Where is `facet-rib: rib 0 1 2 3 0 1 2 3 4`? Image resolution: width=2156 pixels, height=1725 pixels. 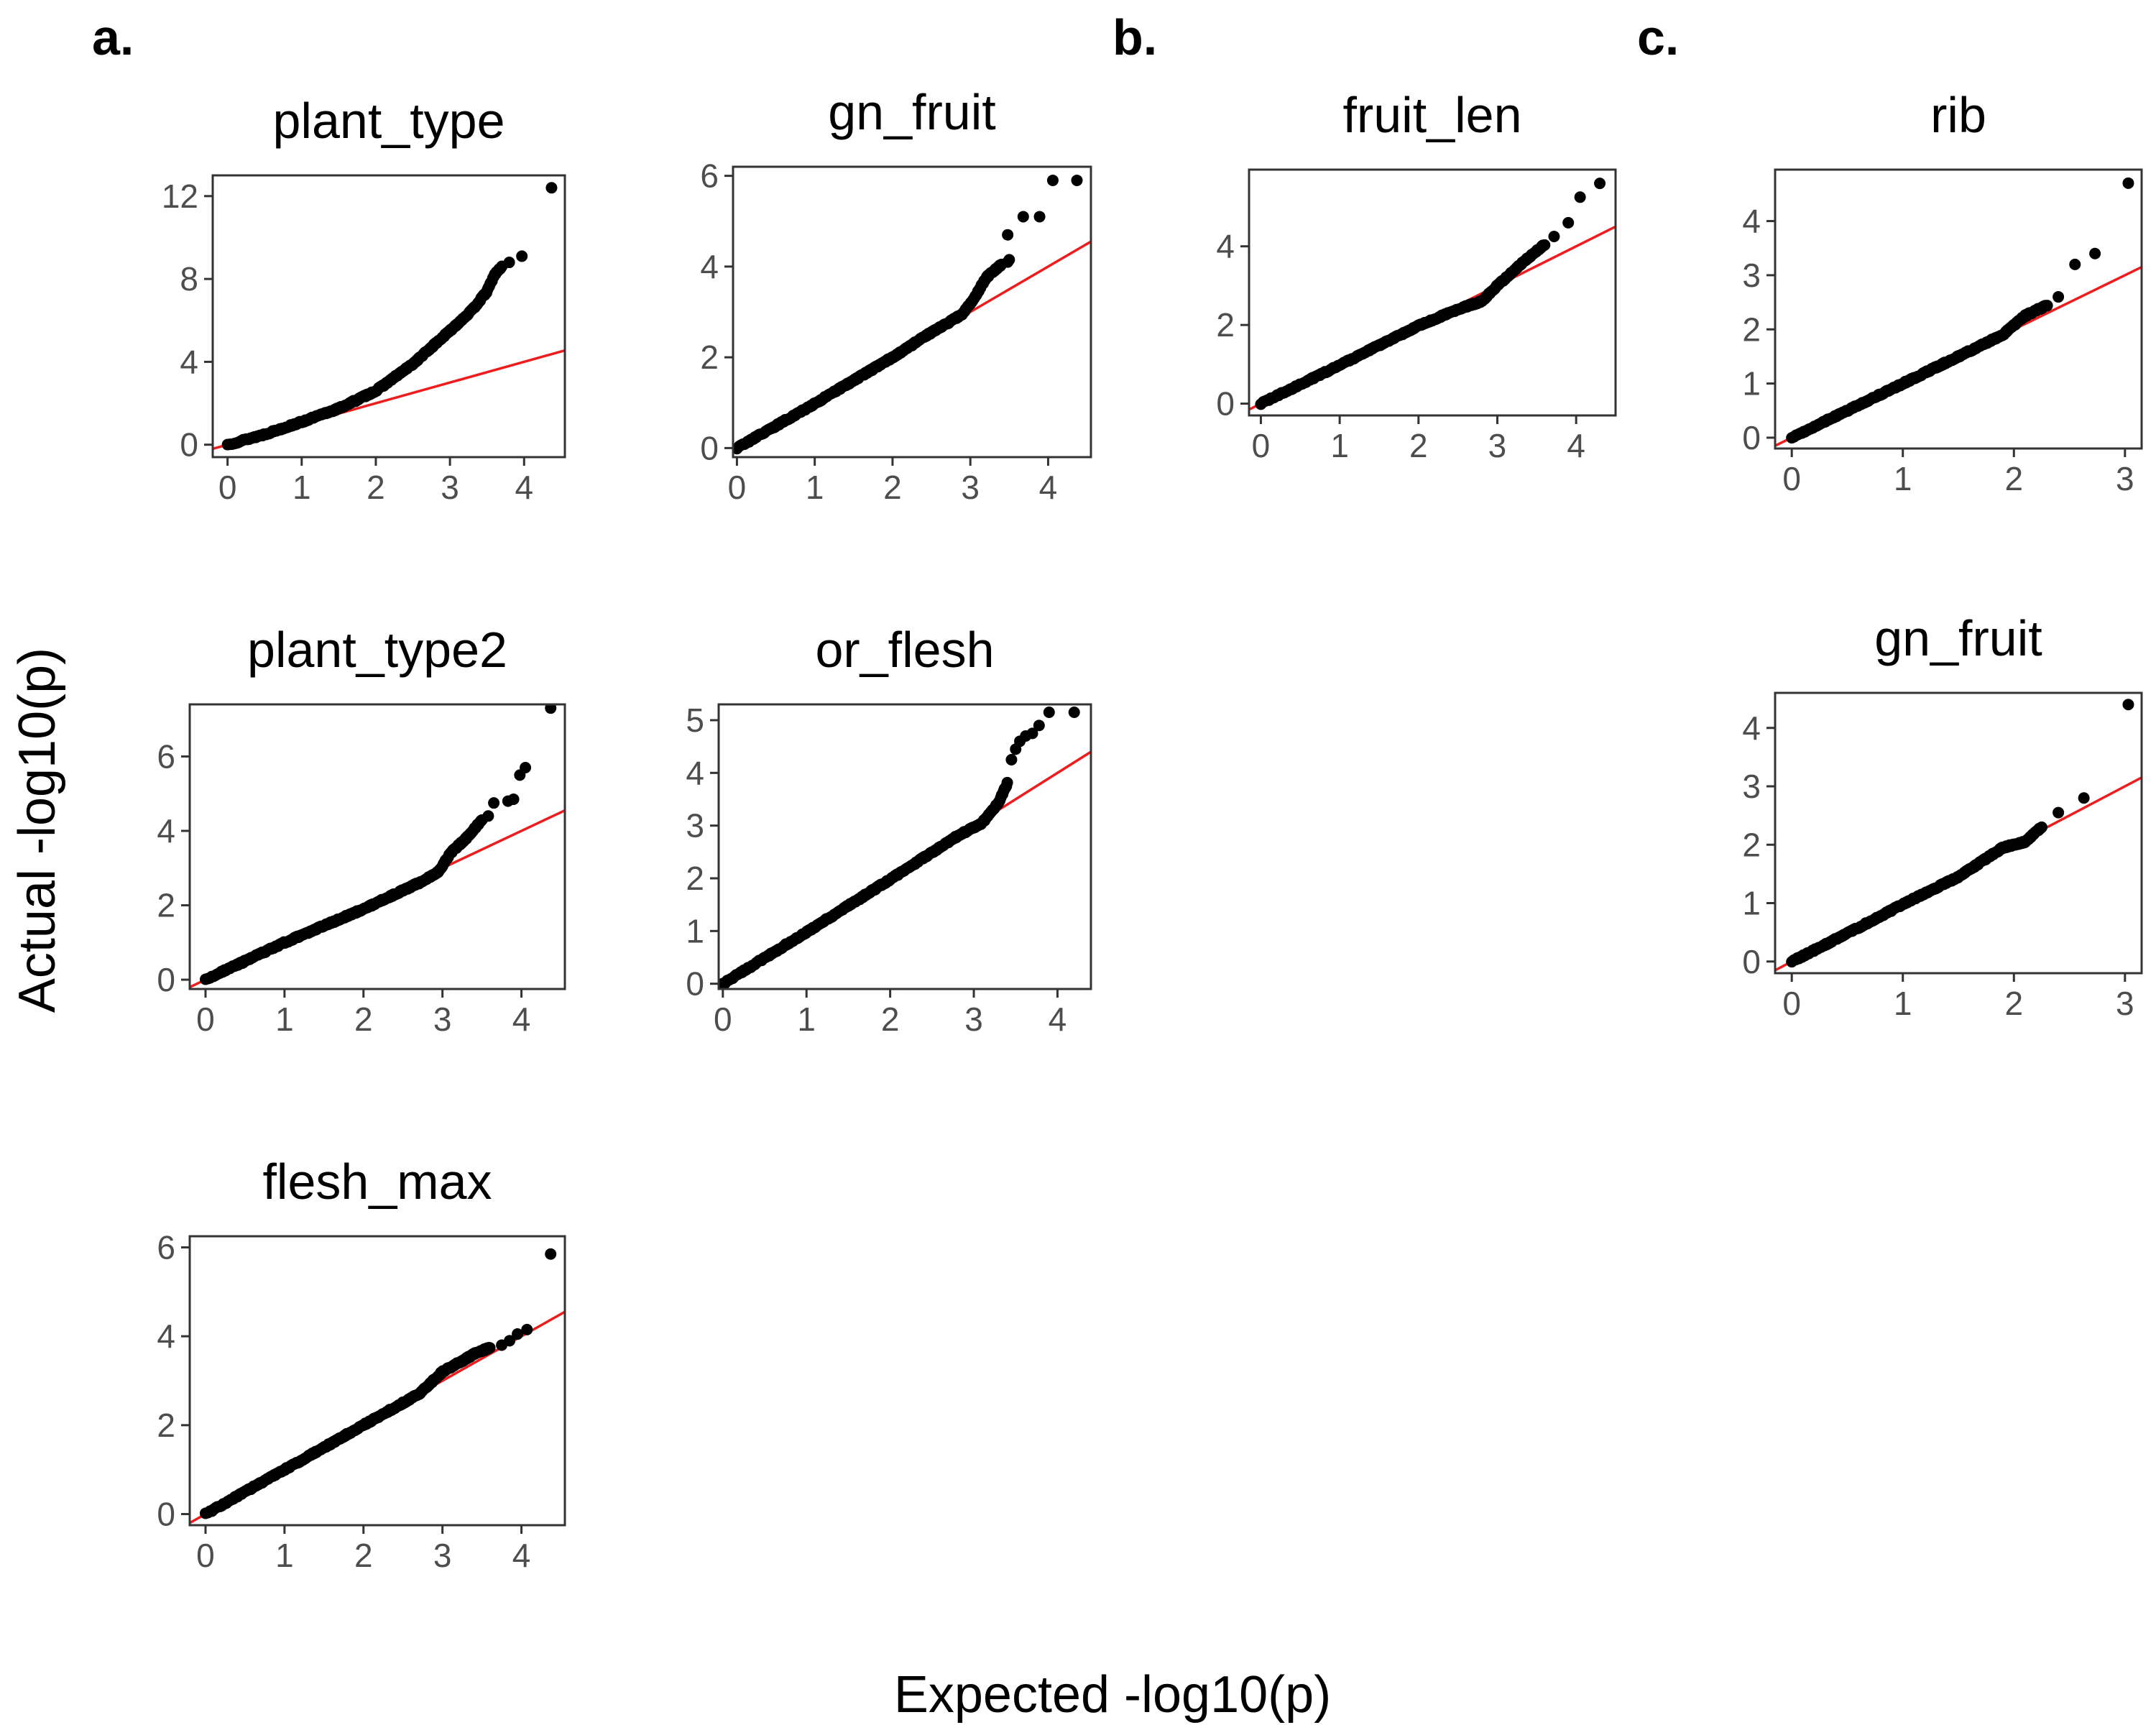
facet-rib: rib 0 1 2 3 0 1 2 3 4 is located at coordinates (1943, 292).